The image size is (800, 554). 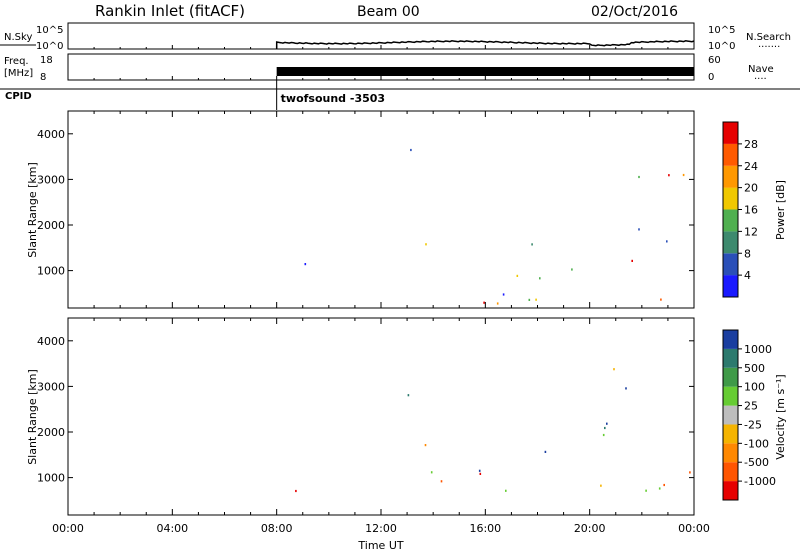 What do you see at coordinates (756, 443) in the screenshot?
I see `colorbar-tick-label: -100` at bounding box center [756, 443].